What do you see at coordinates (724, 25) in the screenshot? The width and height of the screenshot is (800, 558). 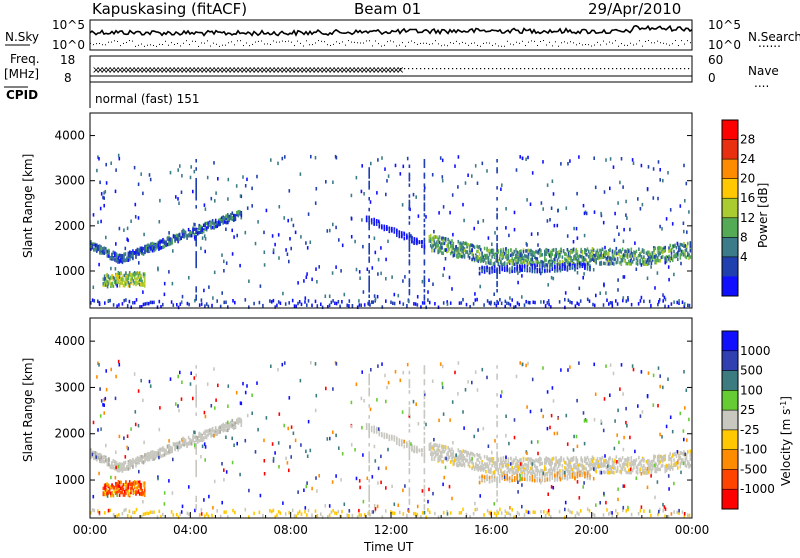 I see `nsearch-tick-top: 10^5` at bounding box center [724, 25].